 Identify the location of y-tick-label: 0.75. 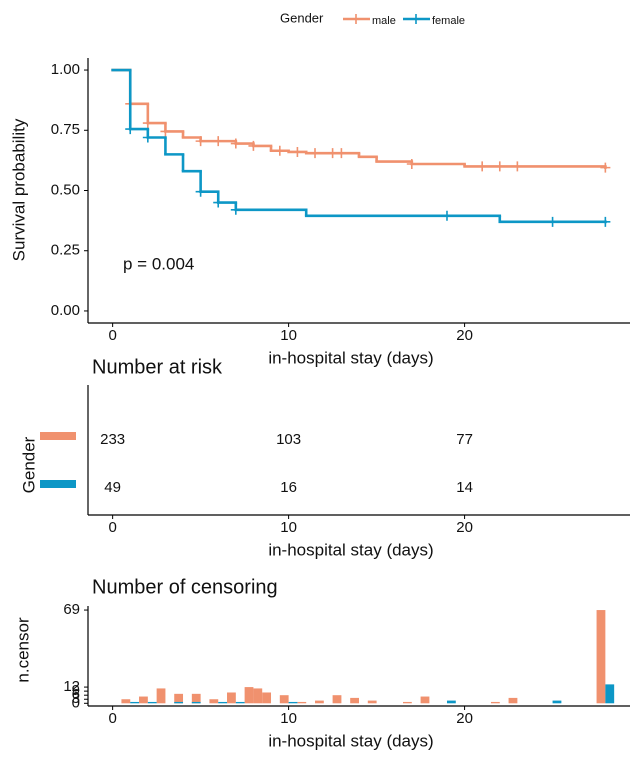
(65, 129).